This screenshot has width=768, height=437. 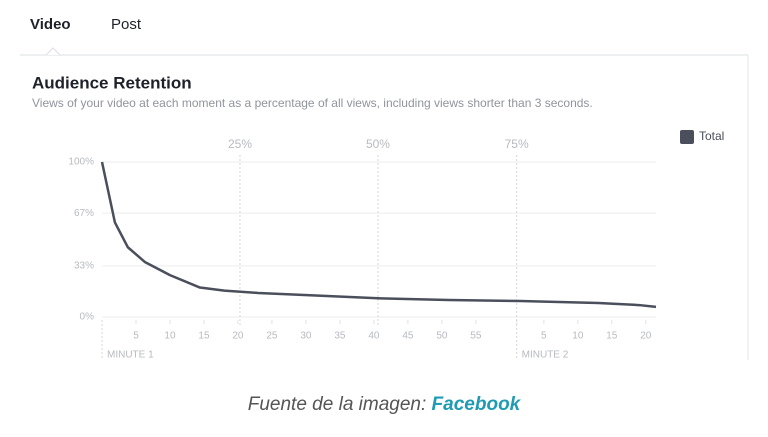 What do you see at coordinates (711, 136) in the screenshot?
I see `legend-label: Total` at bounding box center [711, 136].